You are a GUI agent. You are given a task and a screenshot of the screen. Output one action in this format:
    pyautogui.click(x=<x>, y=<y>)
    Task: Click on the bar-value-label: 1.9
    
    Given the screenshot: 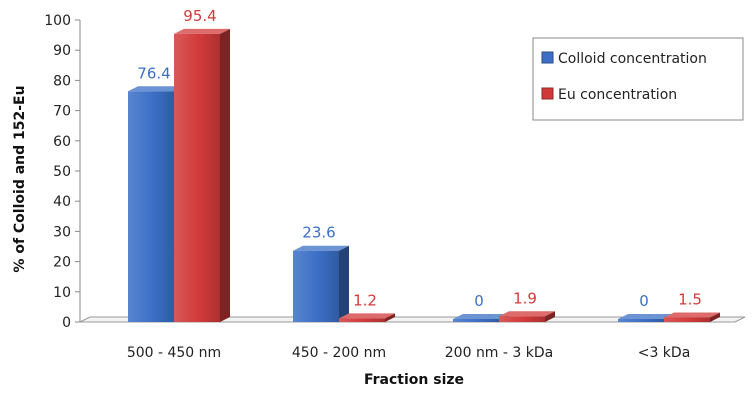 What is the action you would take?
    pyautogui.click(x=525, y=298)
    